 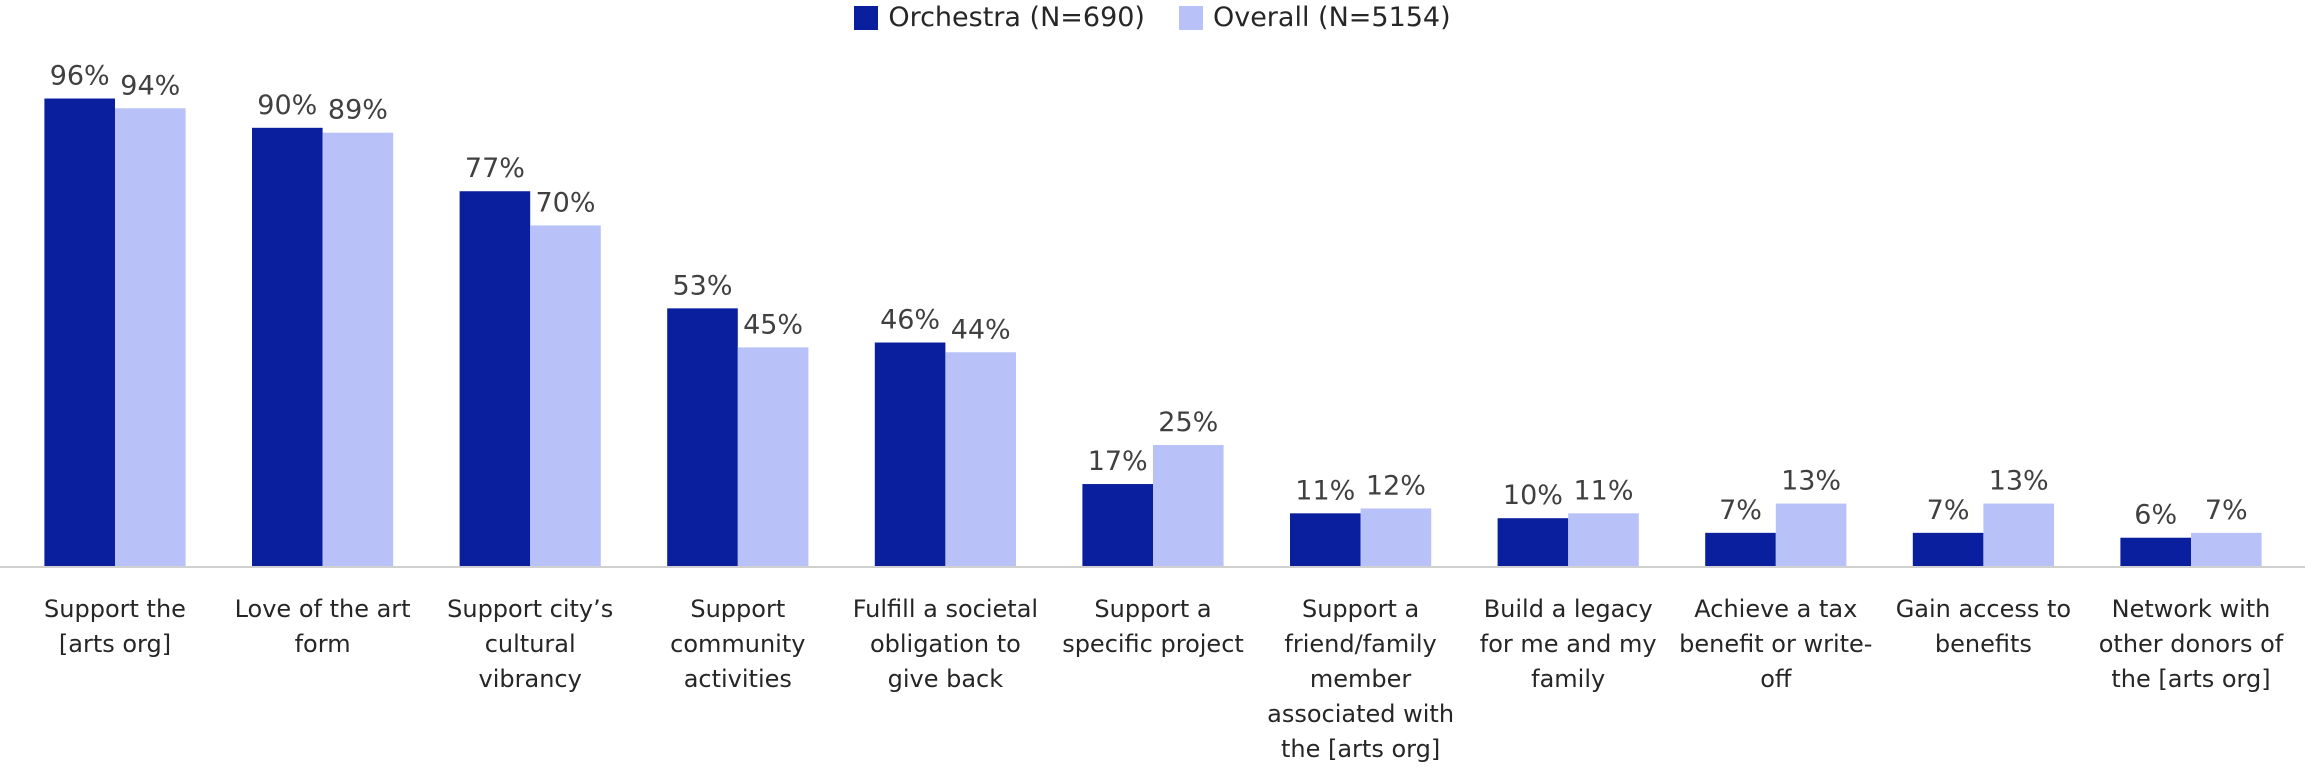 I want to click on x-tick-label: Support a specific project, so click(x=1153, y=626).